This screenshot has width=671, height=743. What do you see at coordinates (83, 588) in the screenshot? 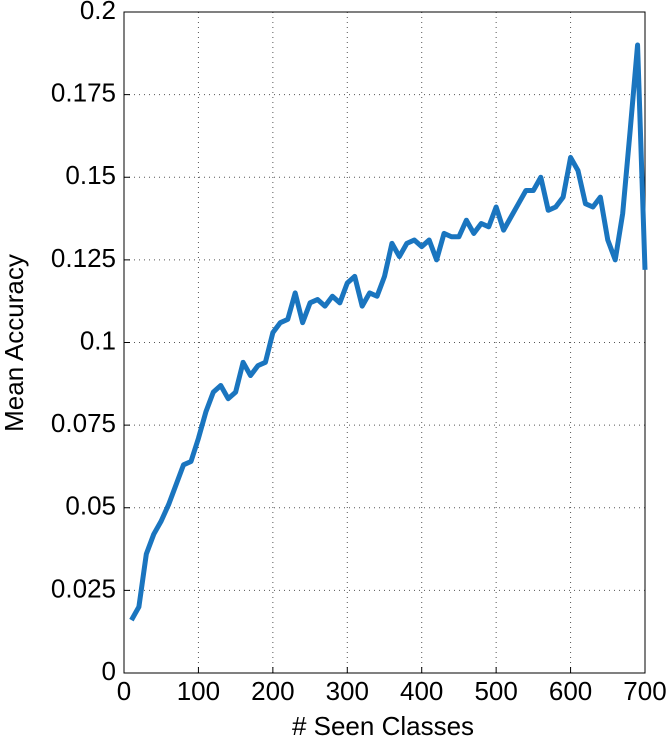
I see `y-tick-label: 0.025` at bounding box center [83, 588].